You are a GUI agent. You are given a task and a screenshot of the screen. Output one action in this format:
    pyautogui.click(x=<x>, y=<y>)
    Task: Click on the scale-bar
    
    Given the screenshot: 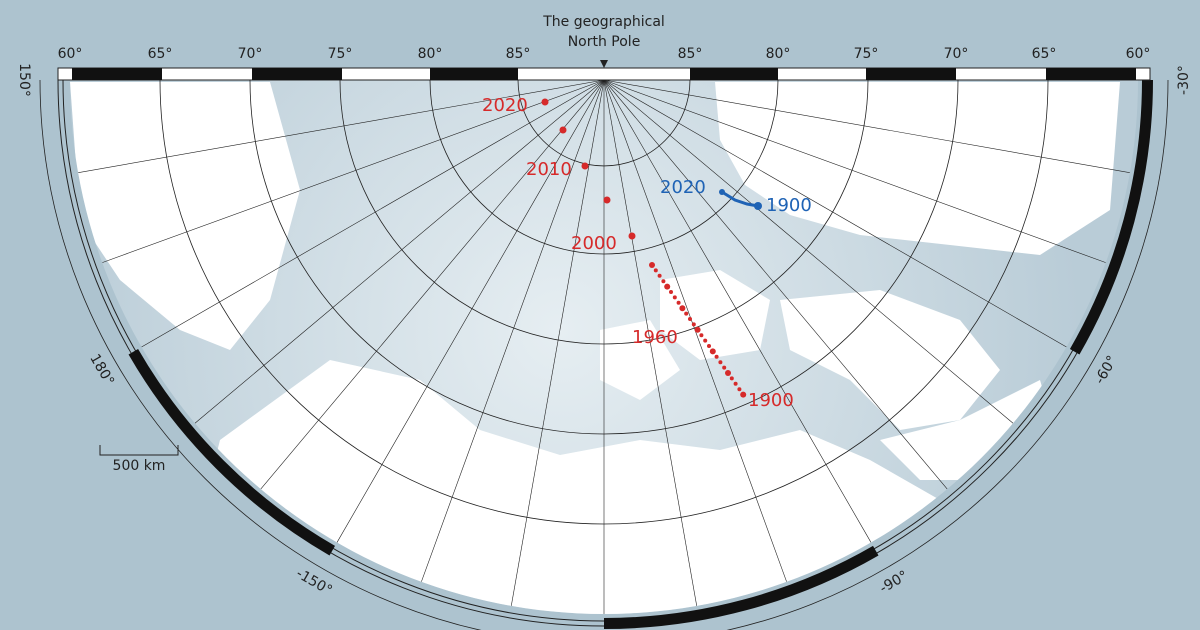 What is the action you would take?
    pyautogui.click(x=604, y=74)
    